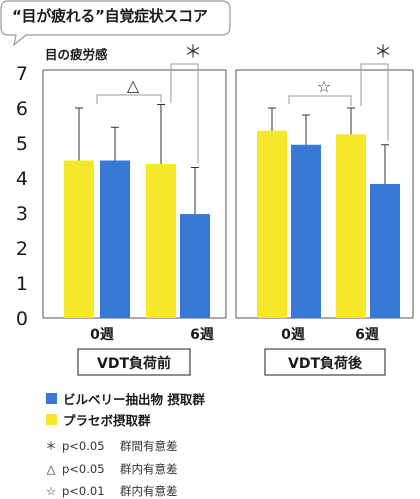 The image size is (420, 499). Describe the element at coordinates (22, 144) in the screenshot. I see `y-tick-label: 5` at that location.